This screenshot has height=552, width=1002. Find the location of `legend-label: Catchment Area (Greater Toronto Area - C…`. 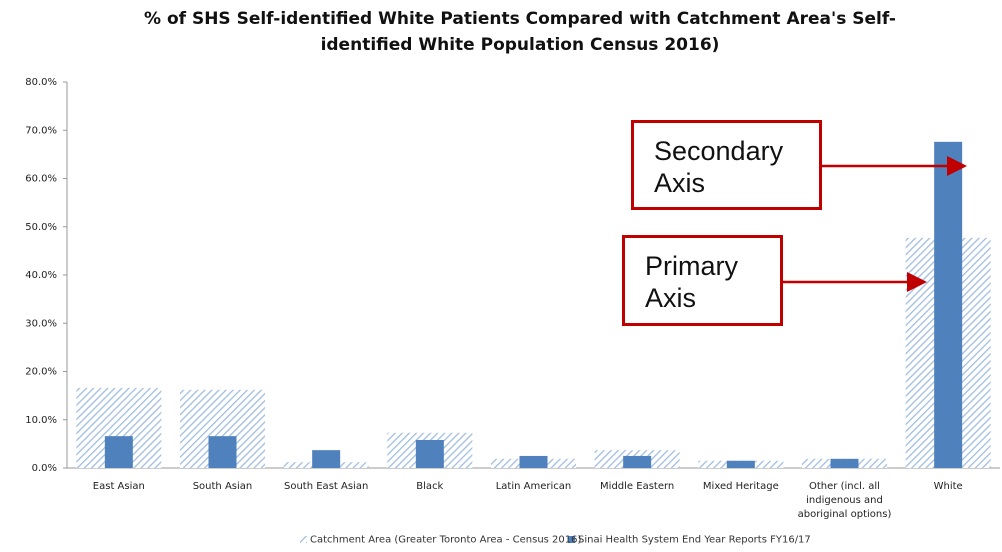

legend-label: Catchment Area (Greater Toronto Area - C… is located at coordinates (446, 540).